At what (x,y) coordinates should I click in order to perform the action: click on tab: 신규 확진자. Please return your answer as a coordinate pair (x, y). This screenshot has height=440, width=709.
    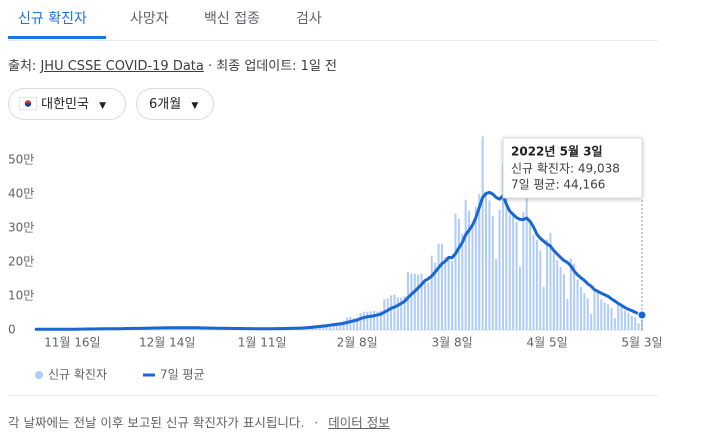
    Looking at the image, I should click on (52, 19).